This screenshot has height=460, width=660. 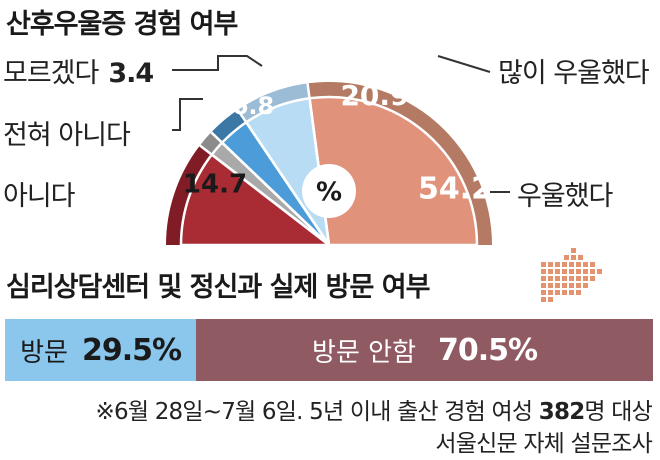 What do you see at coordinates (67, 135) in the screenshot?
I see `label-not-at-all: 전혀 아니다` at bounding box center [67, 135].